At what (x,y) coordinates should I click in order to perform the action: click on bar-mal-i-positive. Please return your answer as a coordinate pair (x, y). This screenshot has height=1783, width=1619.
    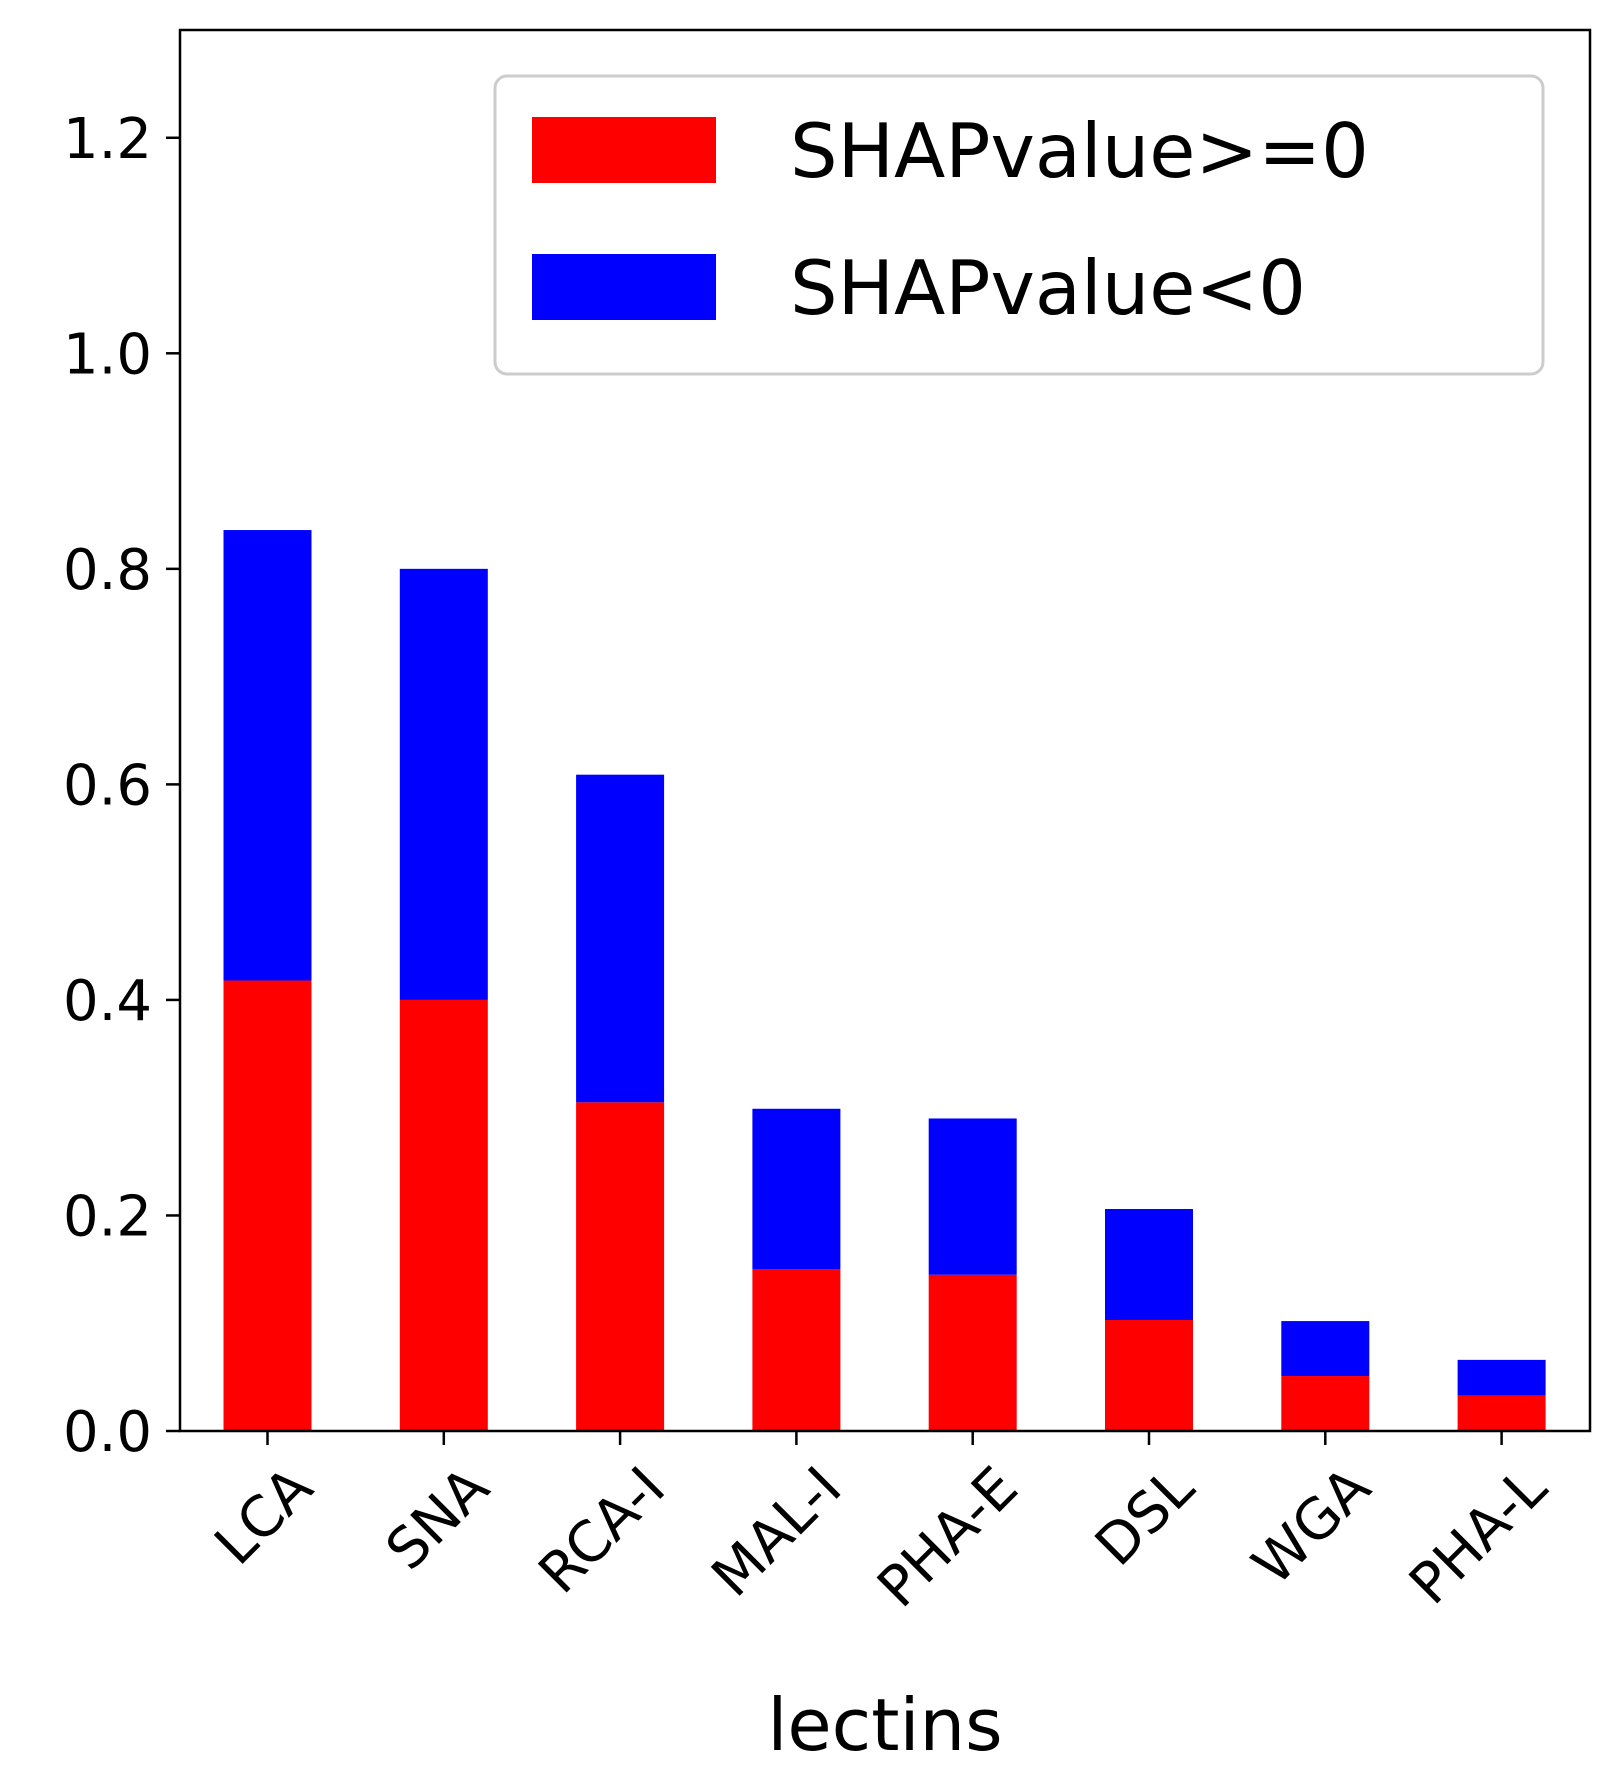
    Looking at the image, I should click on (796, 1350).